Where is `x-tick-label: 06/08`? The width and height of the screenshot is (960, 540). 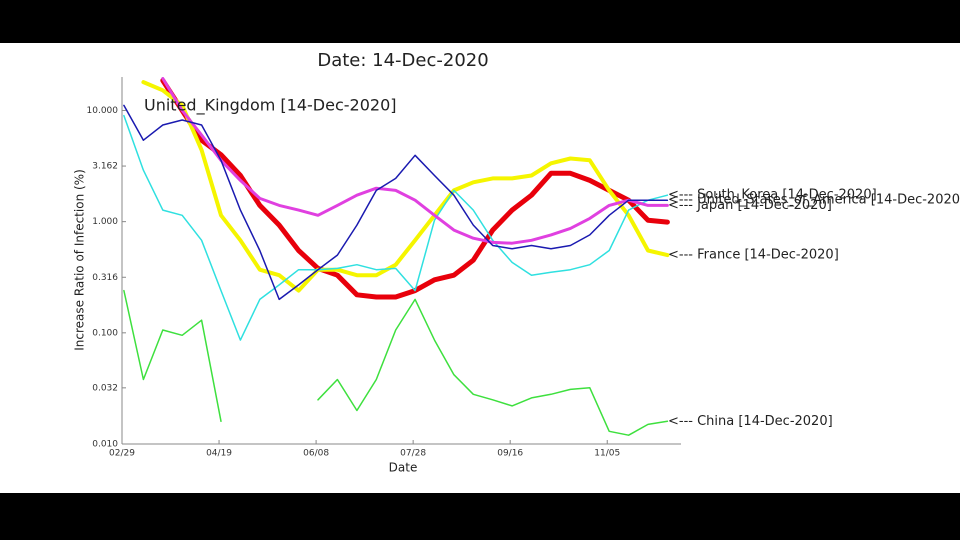
x-tick-label: 06/08 is located at coordinates (316, 454).